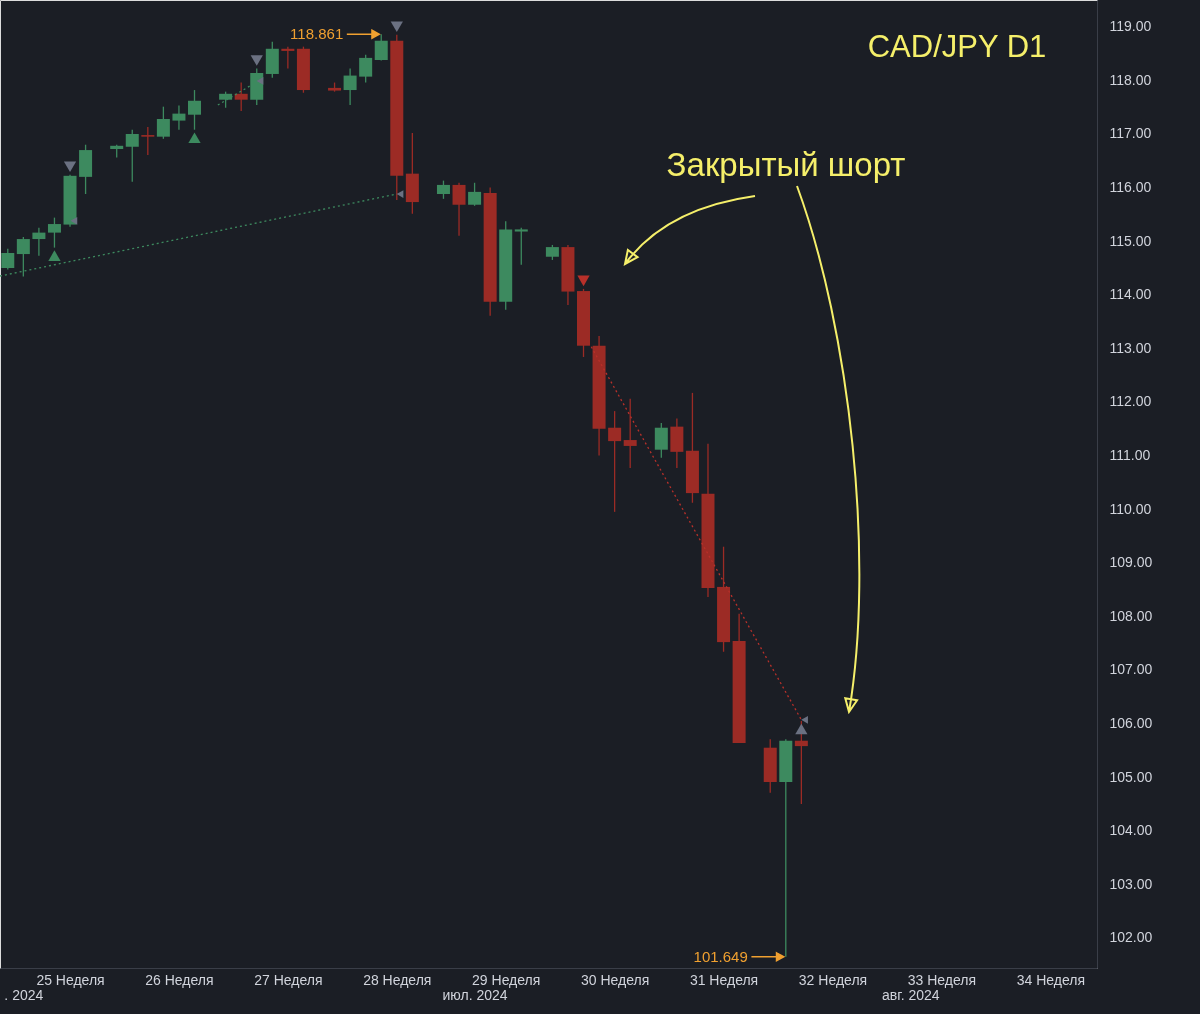 The image size is (1200, 1014). Describe the element at coordinates (1050, 979) in the screenshot. I see `x-tick-label: 34 Неделя` at that location.